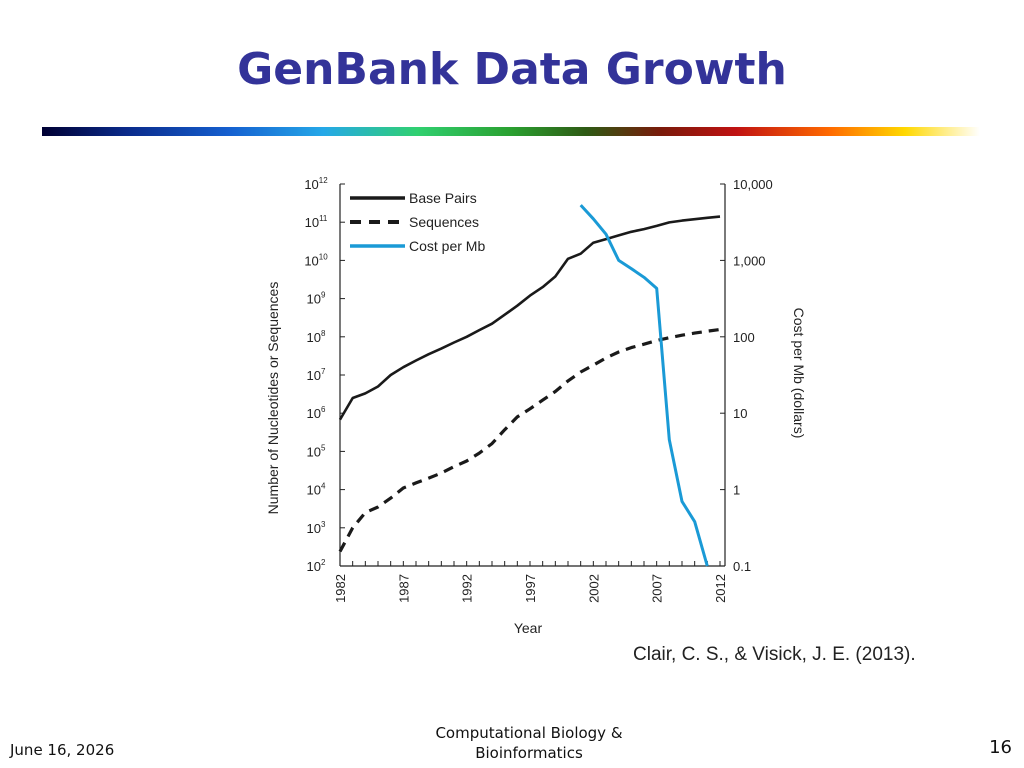 The width and height of the screenshot is (1024, 768). I want to click on y-left-tick-label: 10⁷, so click(316, 375).